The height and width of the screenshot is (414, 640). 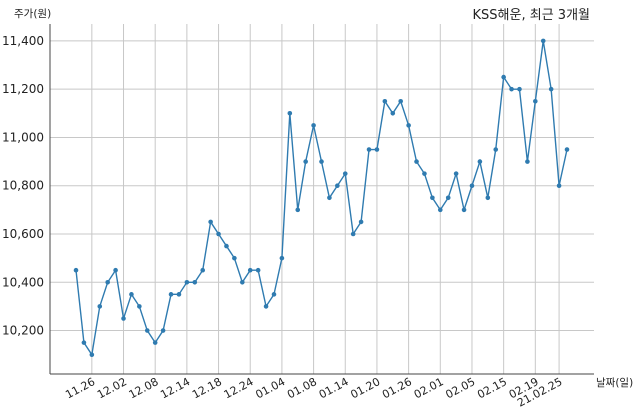 I want to click on y-tick-label: 10,200, so click(x=23, y=331).